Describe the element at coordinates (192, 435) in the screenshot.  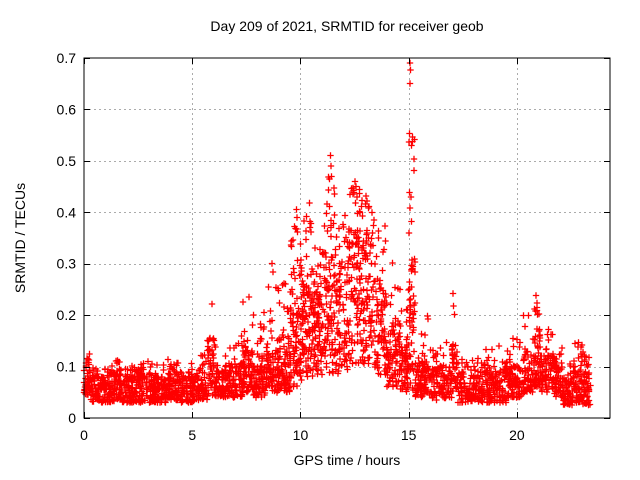
I see `x-tick-label: 5` at that location.